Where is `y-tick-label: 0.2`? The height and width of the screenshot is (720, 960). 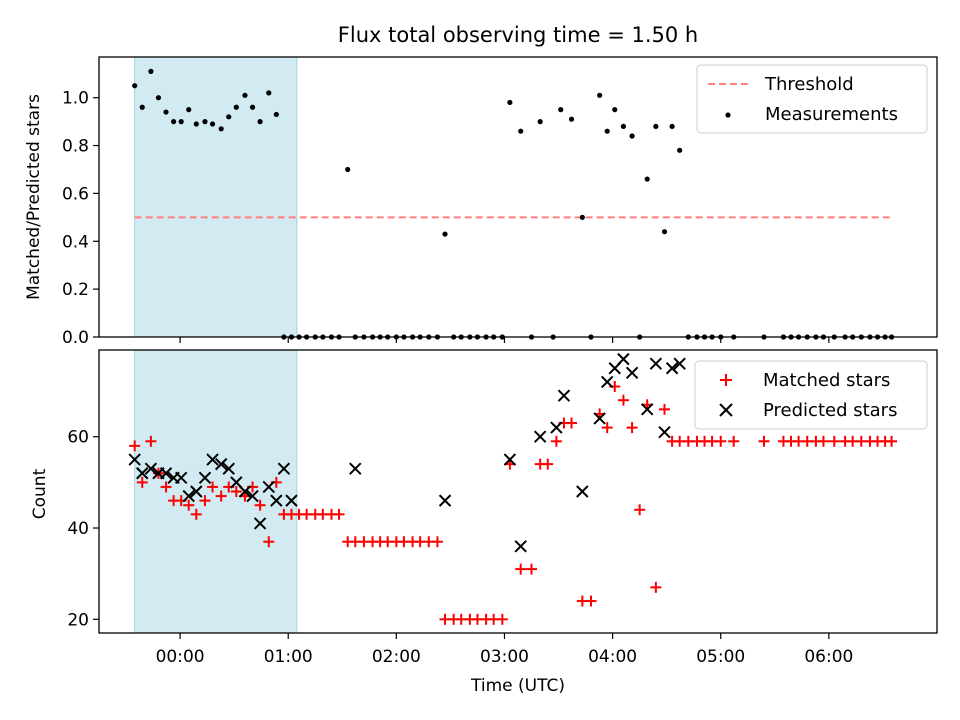
y-tick-label: 0.2 is located at coordinates (75, 290).